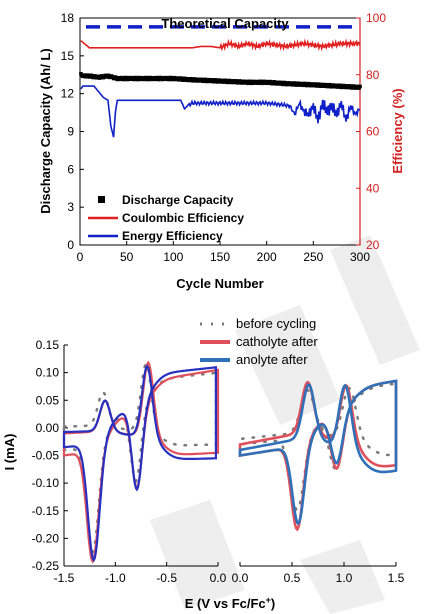 The width and height of the screenshot is (438, 614). I want to click on top-x-ticks: 0 50 100 150 200 250 300, so click(223, 252).